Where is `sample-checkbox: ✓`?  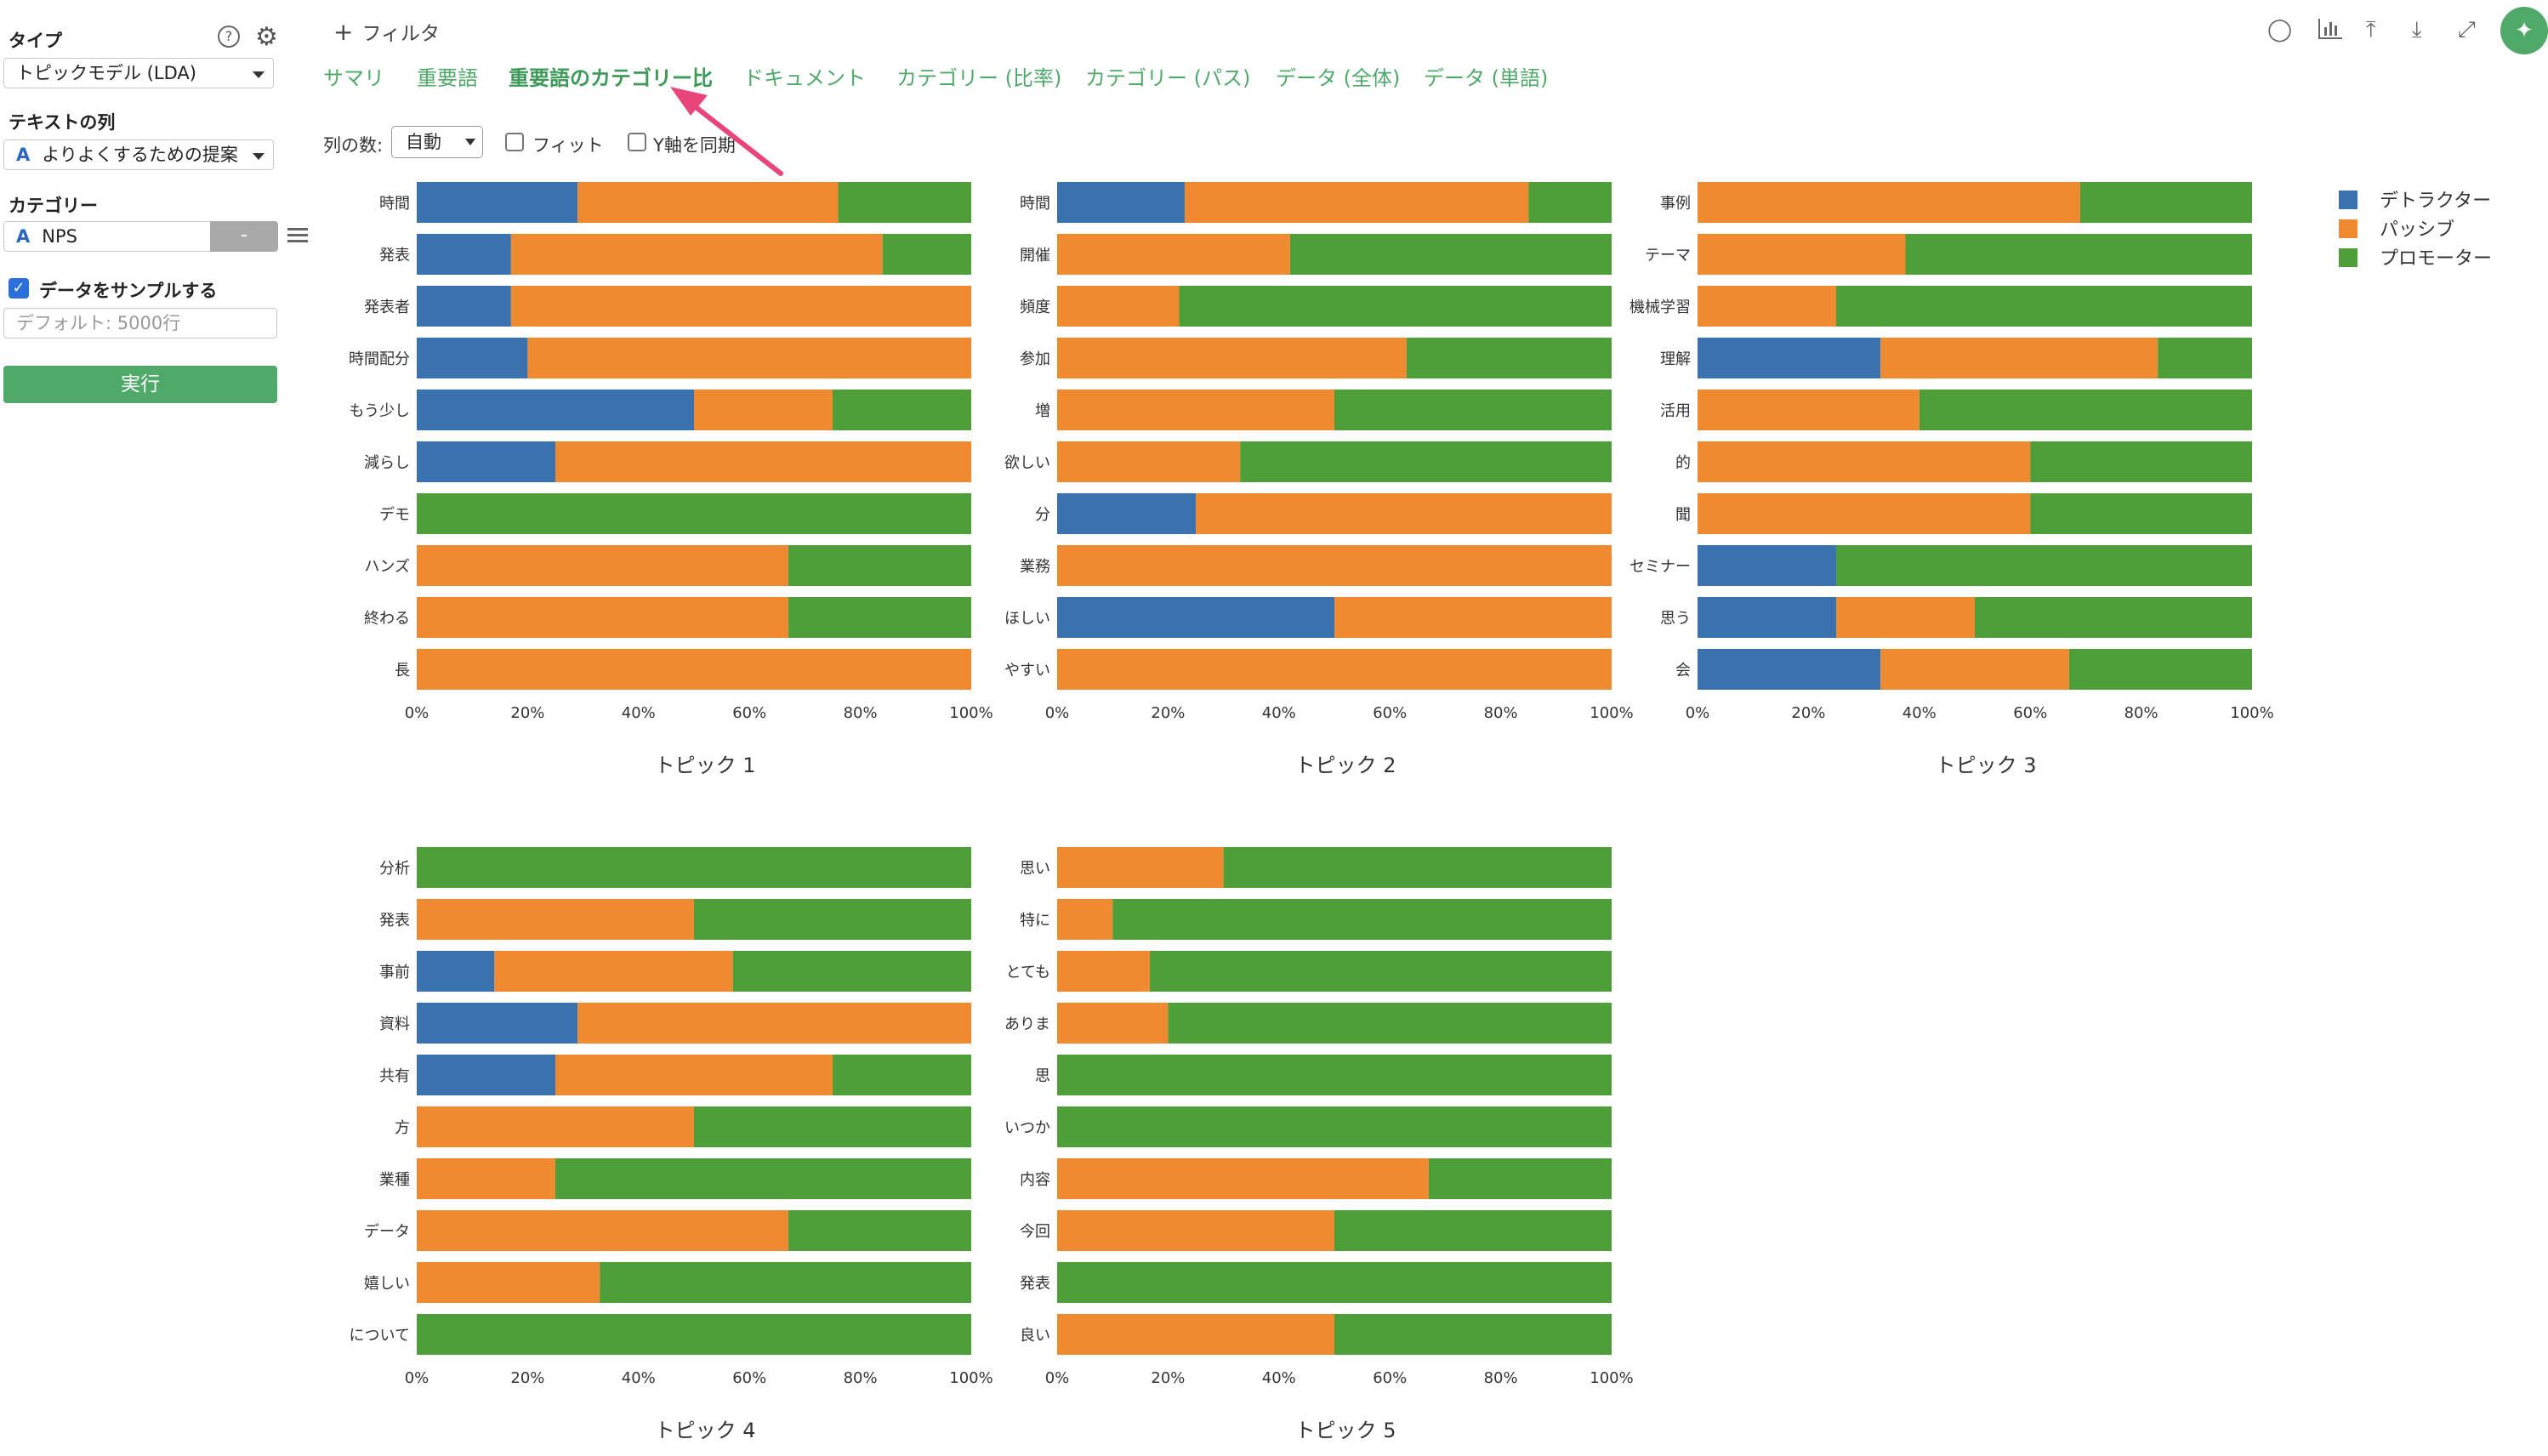
sample-checkbox: ✓ is located at coordinates (19, 288).